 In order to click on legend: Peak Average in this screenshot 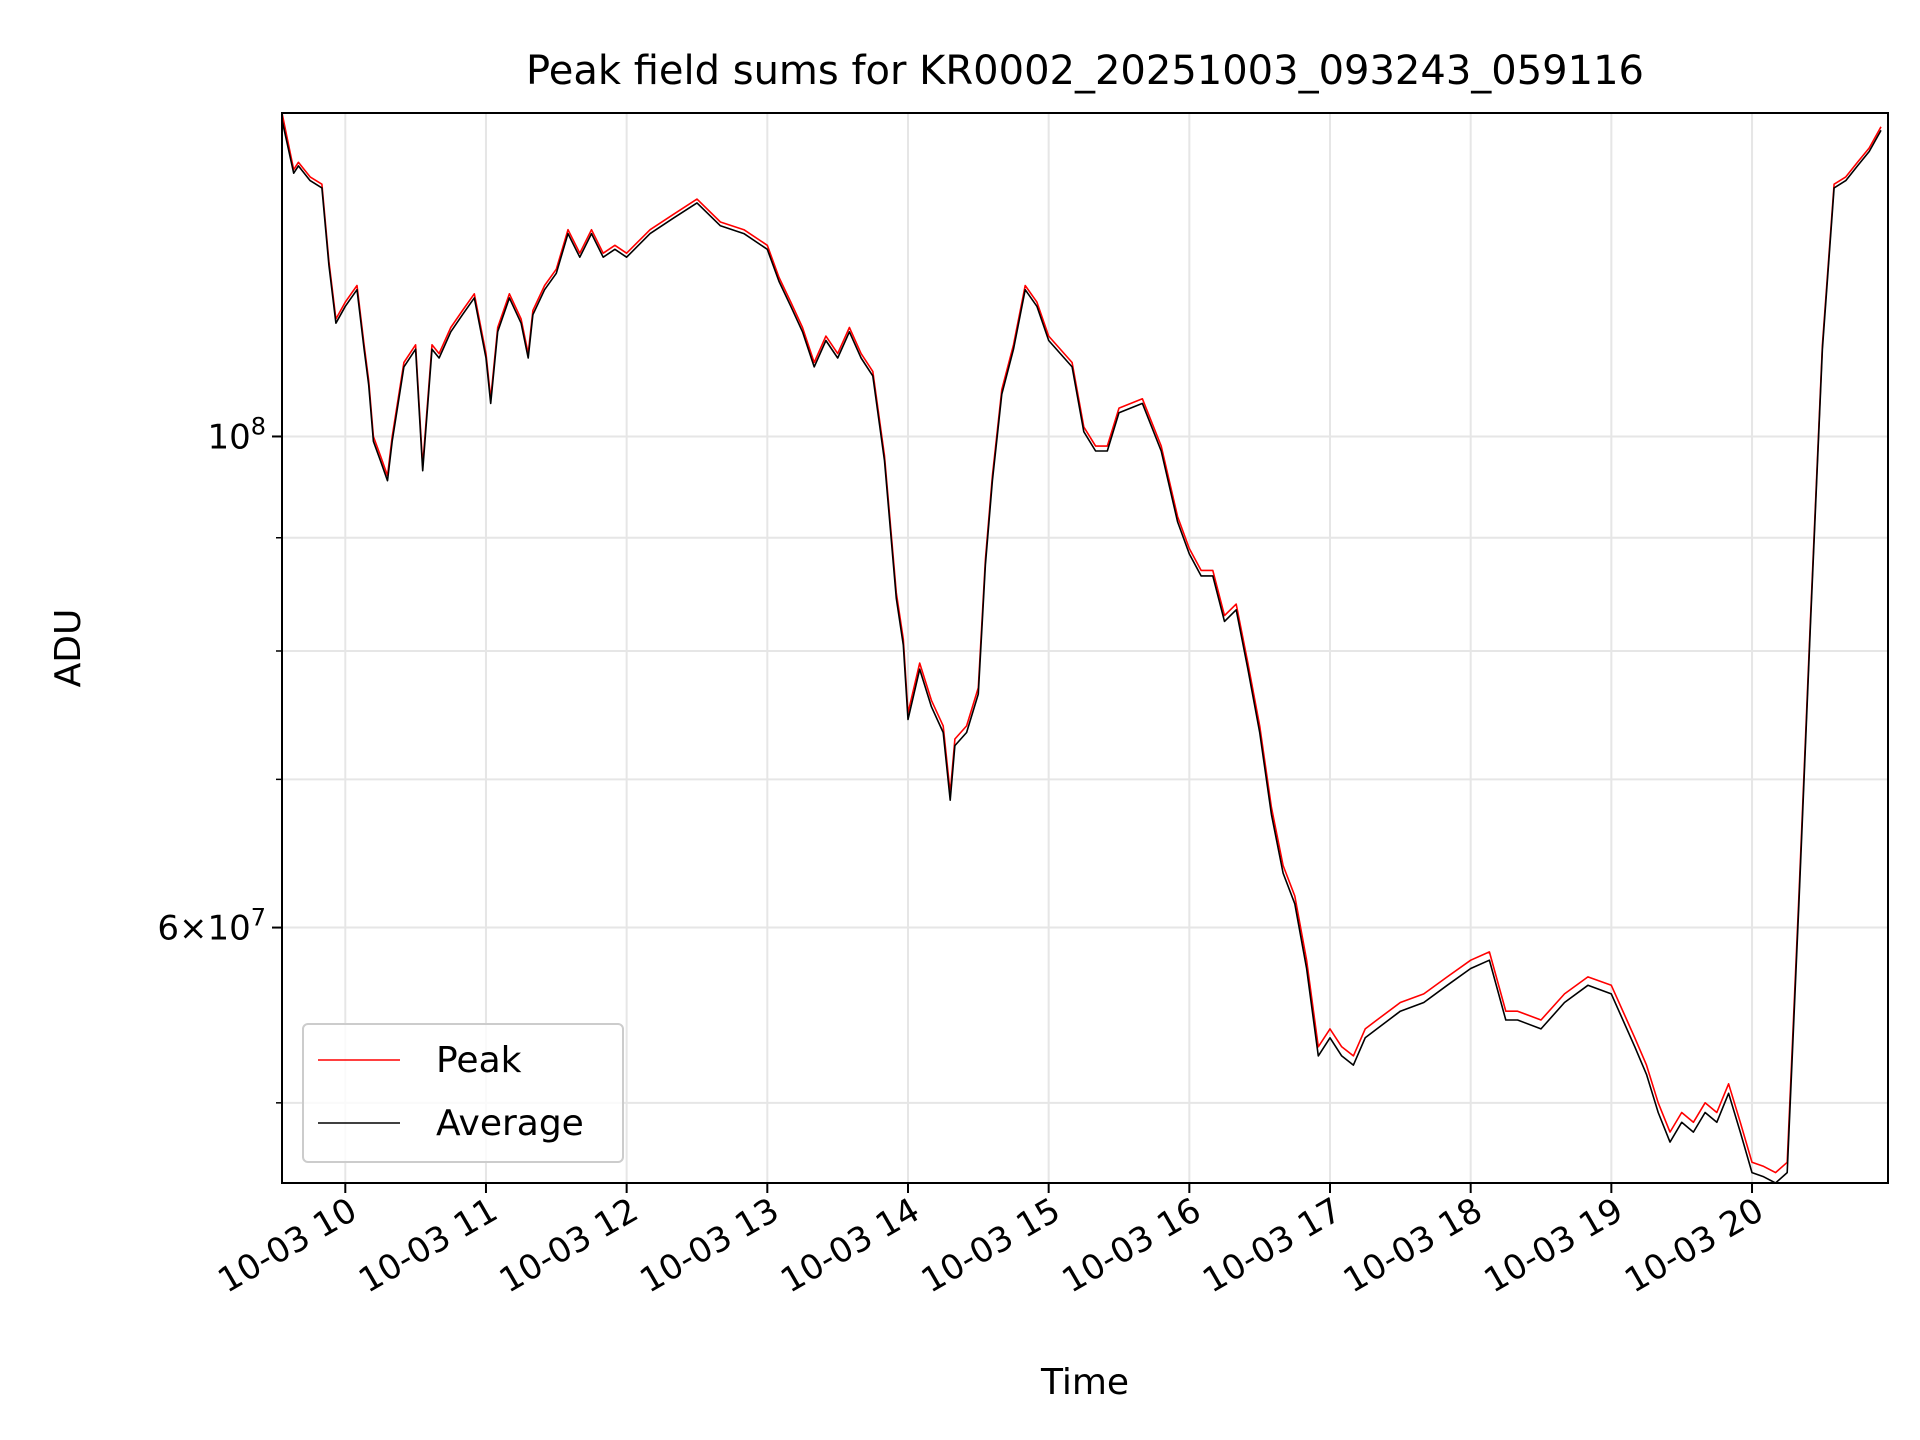, I will do `click(463, 1093)`.